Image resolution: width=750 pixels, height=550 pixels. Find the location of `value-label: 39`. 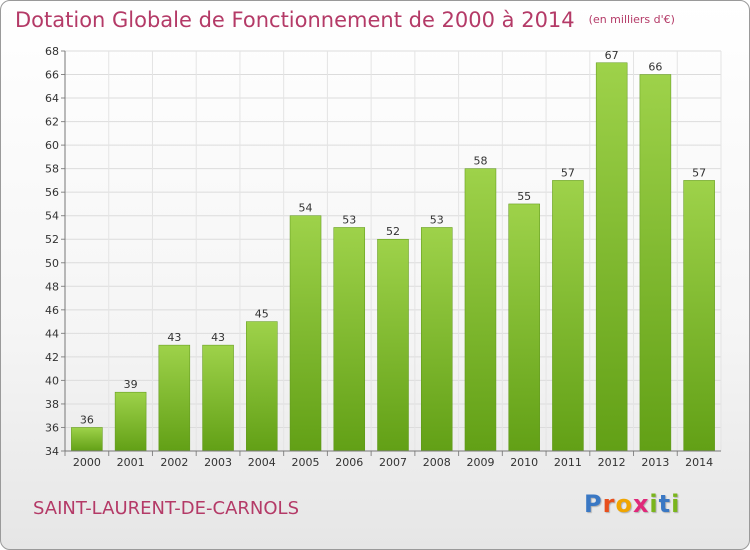

value-label: 39 is located at coordinates (131, 384).